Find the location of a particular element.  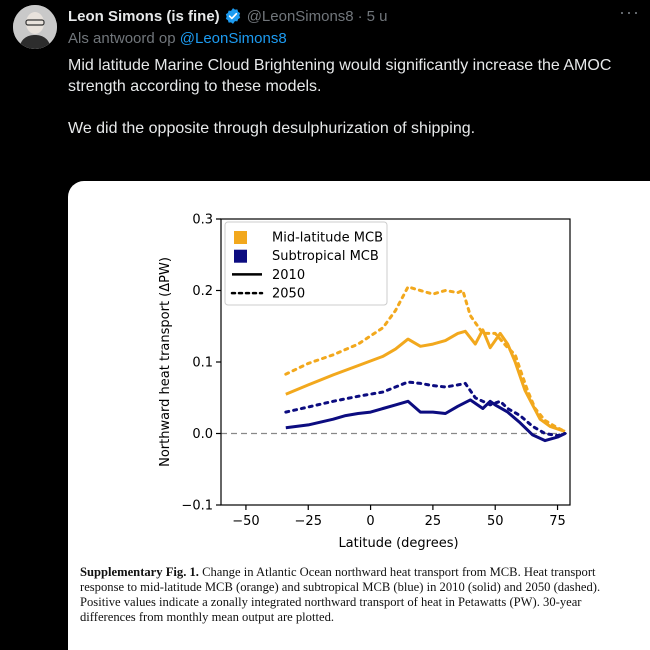

author-name: Leon Simons (is fine) is located at coordinates (144, 16).